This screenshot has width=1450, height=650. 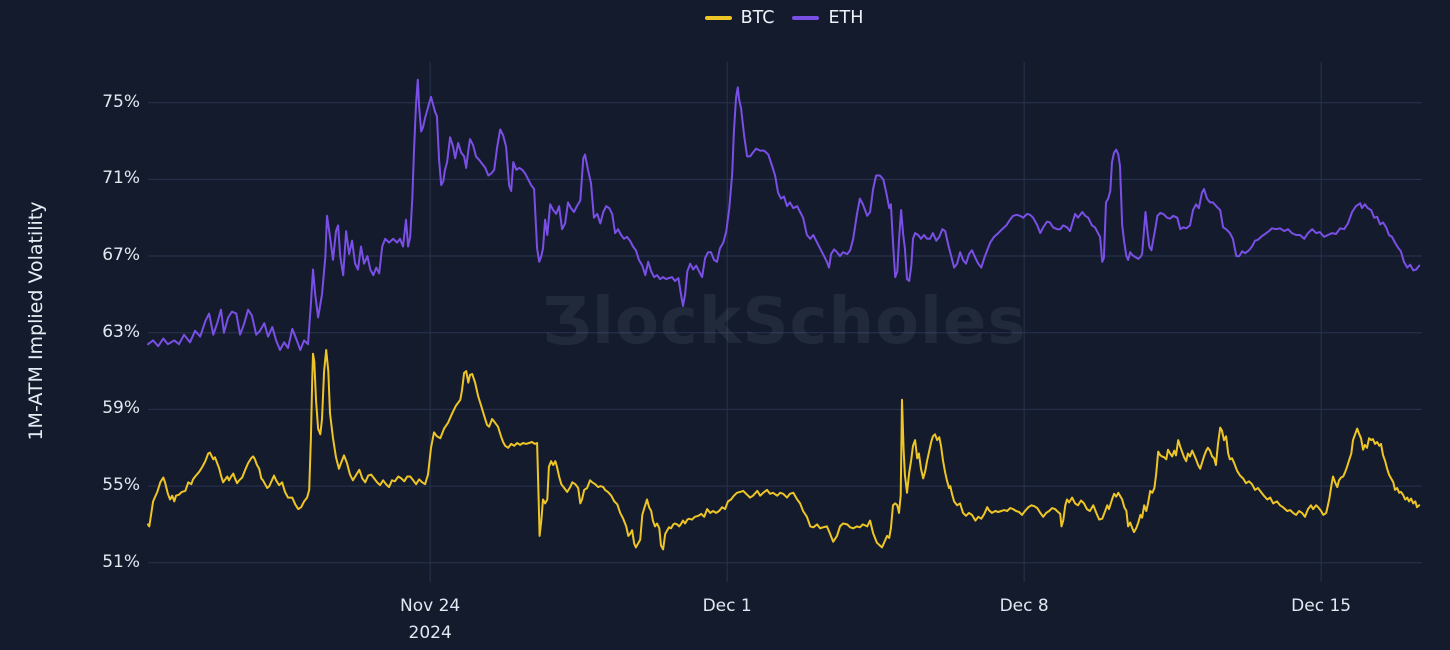 I want to click on btc-series-swatch-icon, so click(x=718, y=18).